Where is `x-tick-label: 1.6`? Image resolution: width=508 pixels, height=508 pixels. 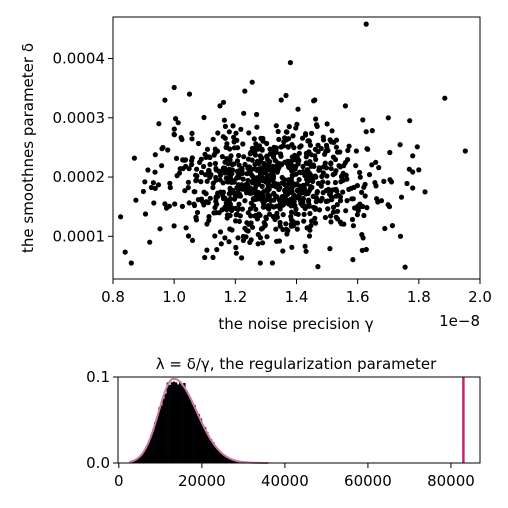
x-tick-label: 1.6 is located at coordinates (358, 297).